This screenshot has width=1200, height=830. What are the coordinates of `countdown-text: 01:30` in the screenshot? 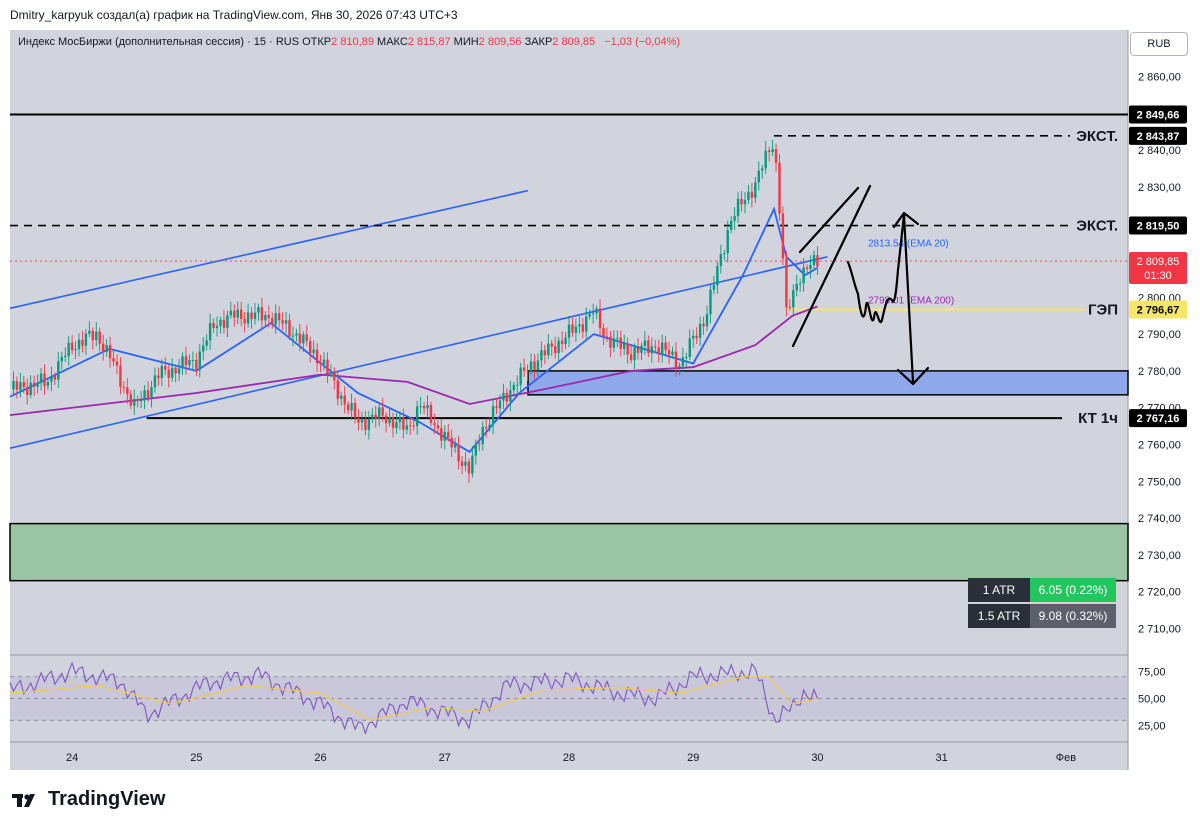 It's located at (1158, 276).